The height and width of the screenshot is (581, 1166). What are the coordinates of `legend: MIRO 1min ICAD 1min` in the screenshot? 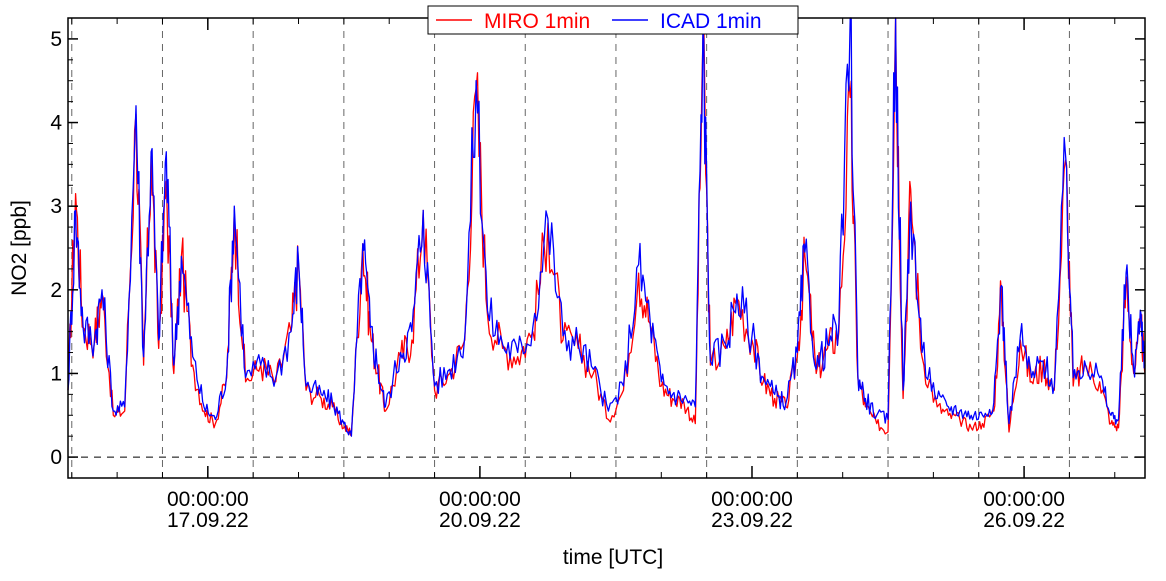 It's located at (613, 20).